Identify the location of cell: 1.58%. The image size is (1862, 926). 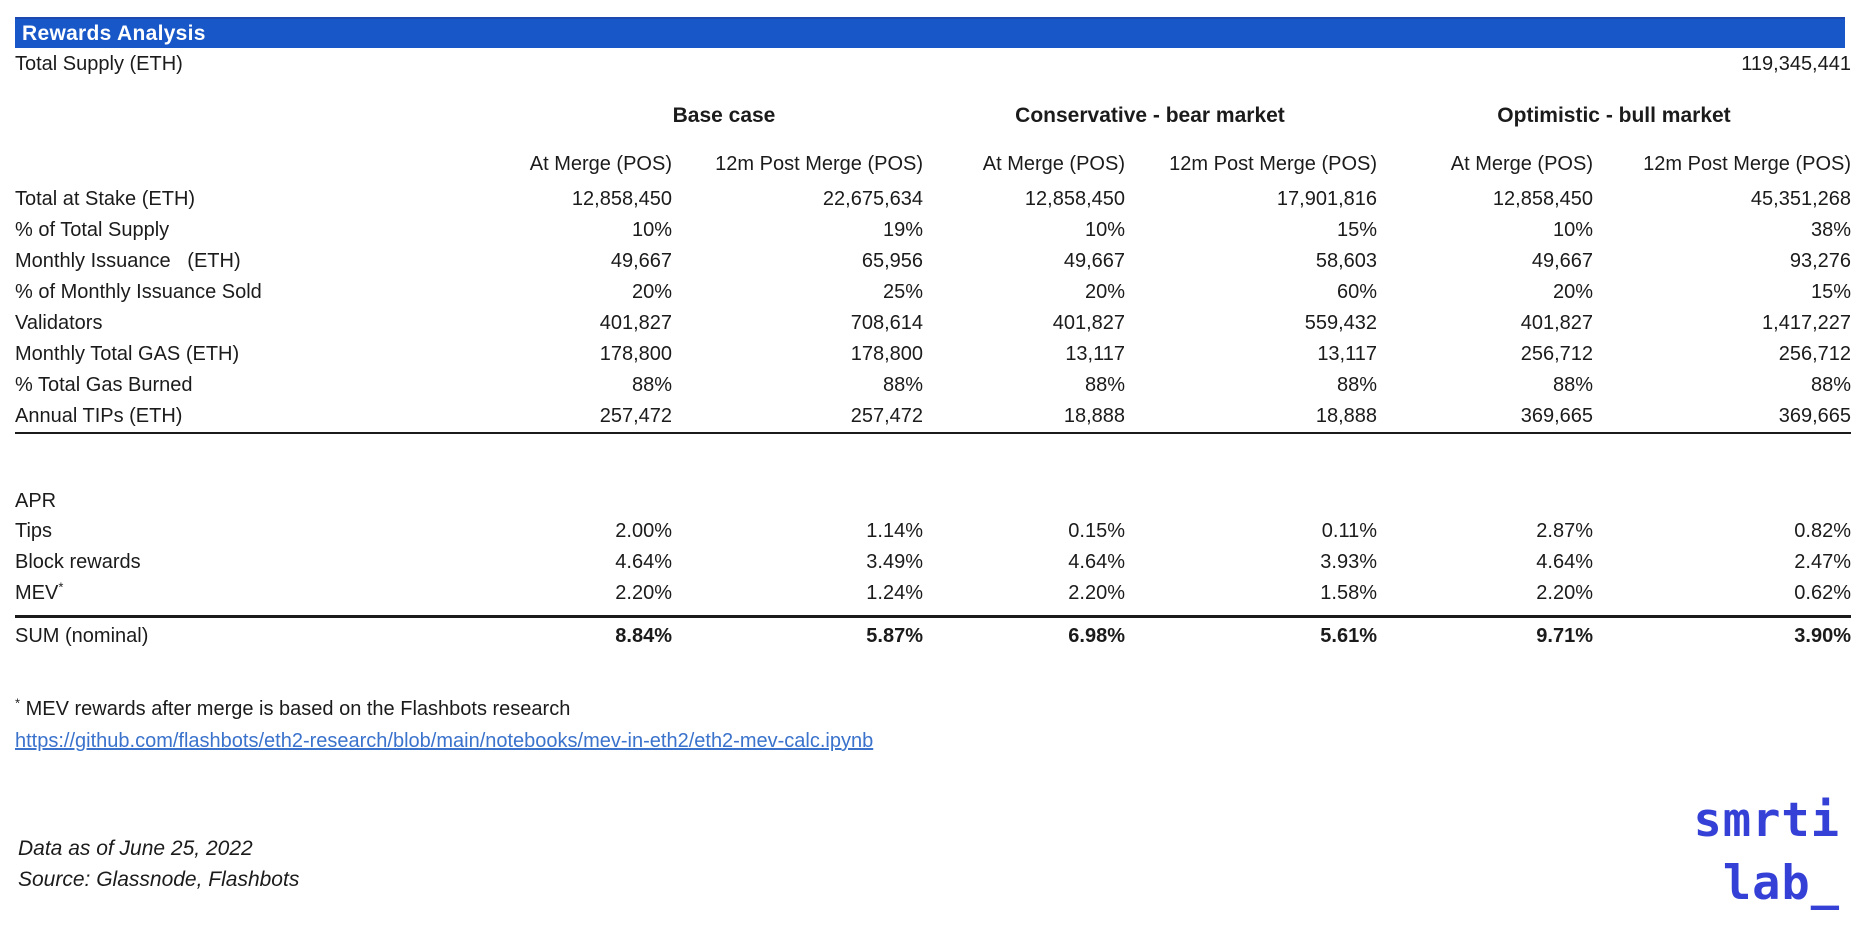
(1348, 593).